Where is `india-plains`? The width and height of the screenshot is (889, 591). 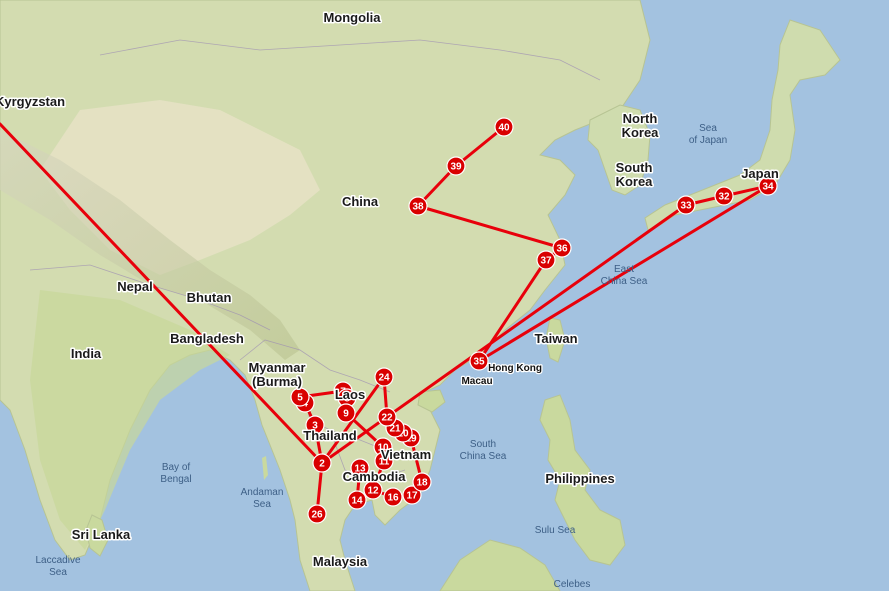 india-plains is located at coordinates (130, 420).